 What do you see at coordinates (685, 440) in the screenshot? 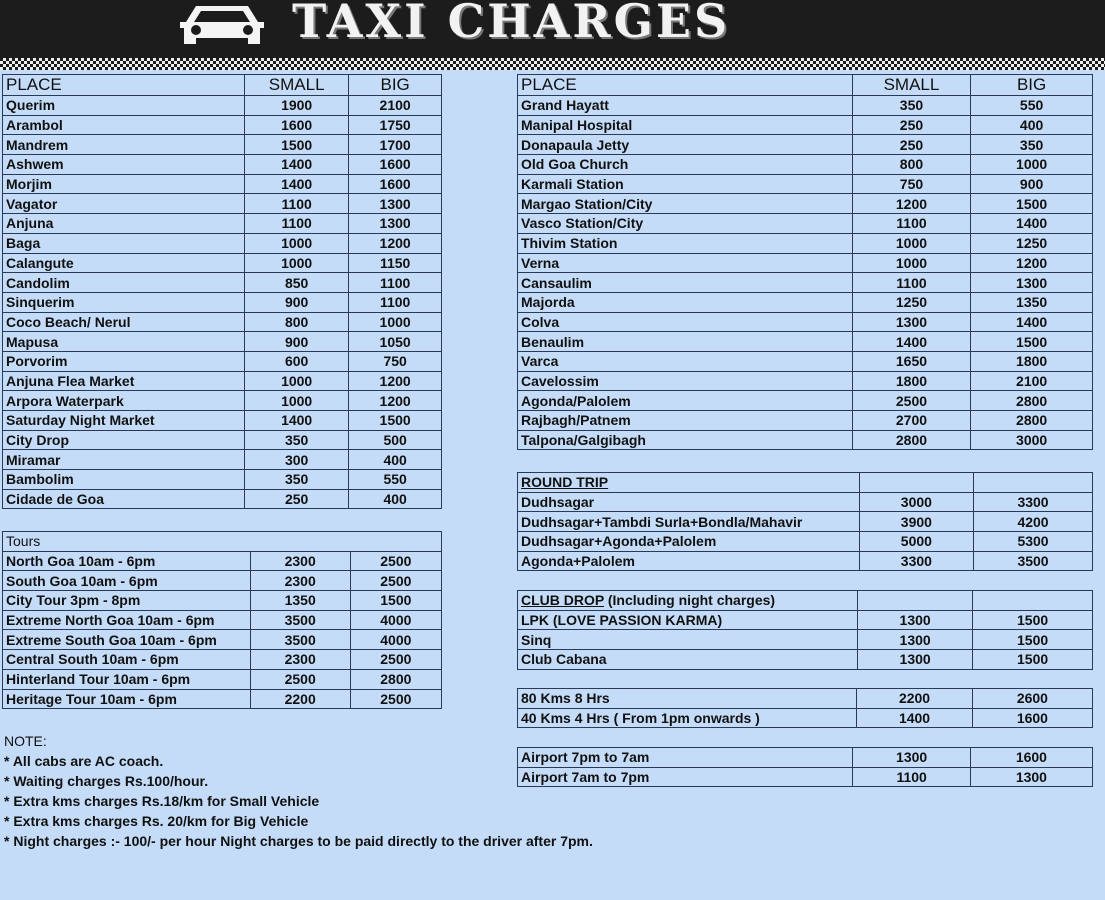
I see `place-name: Talpona/Galgibagh` at bounding box center [685, 440].